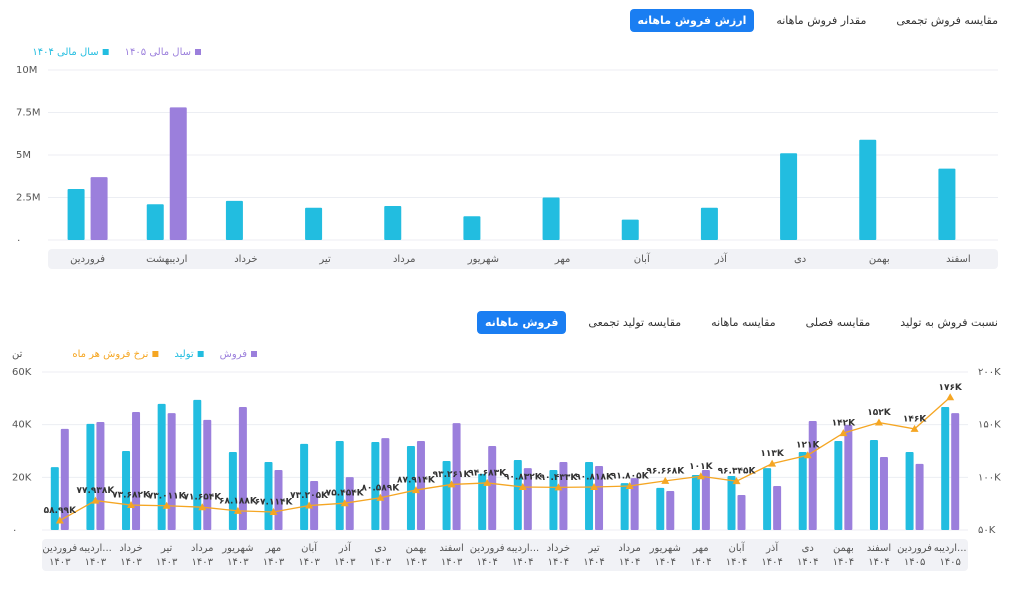  I want to click on y-tick-label: 10M, so click(26, 70).